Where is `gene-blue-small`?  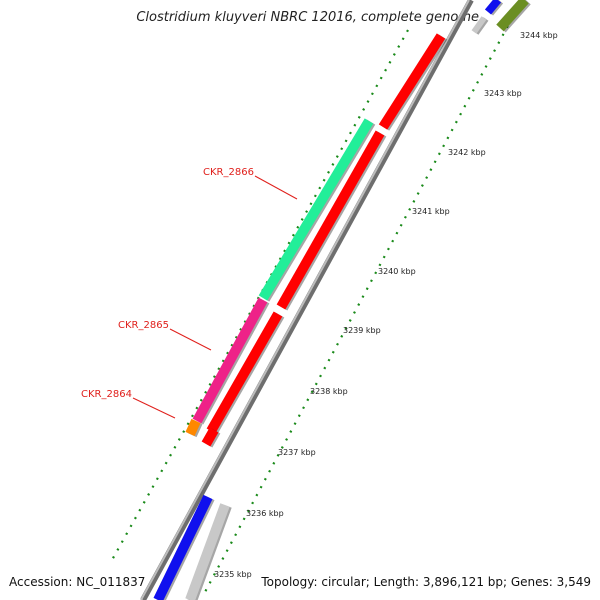 gene-blue-small is located at coordinates (493, 7).